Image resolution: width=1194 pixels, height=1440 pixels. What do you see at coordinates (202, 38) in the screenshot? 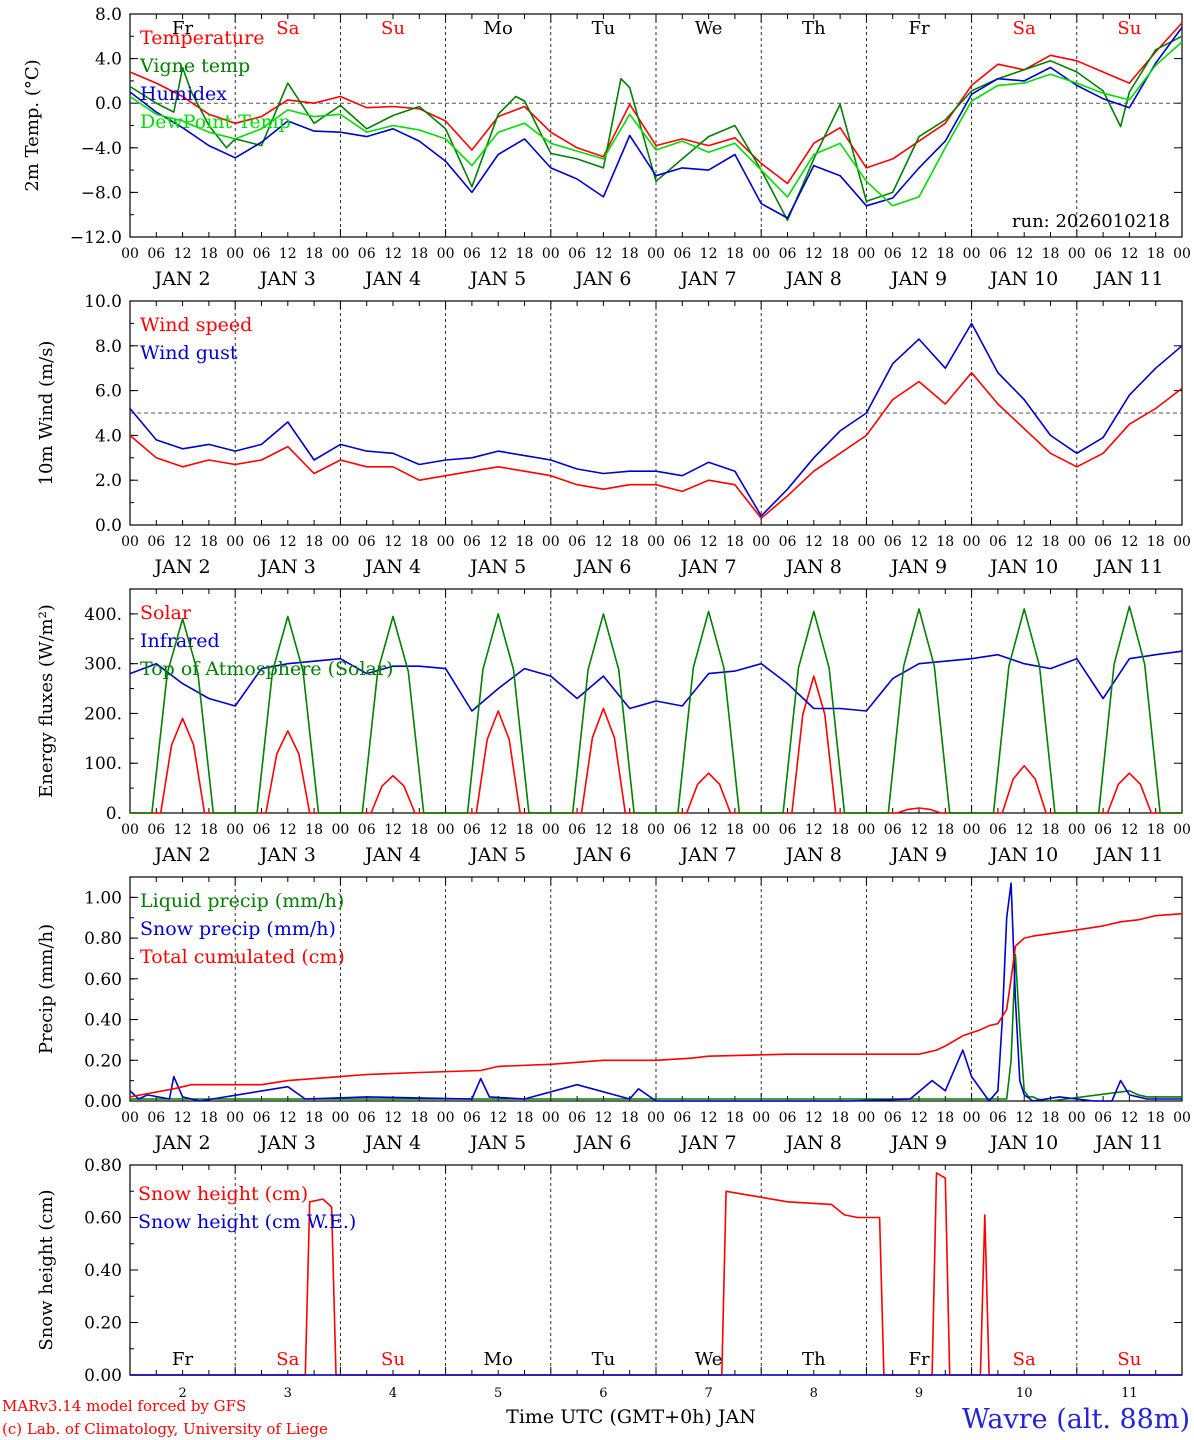
I see `temp-legend-0: Temperature` at bounding box center [202, 38].